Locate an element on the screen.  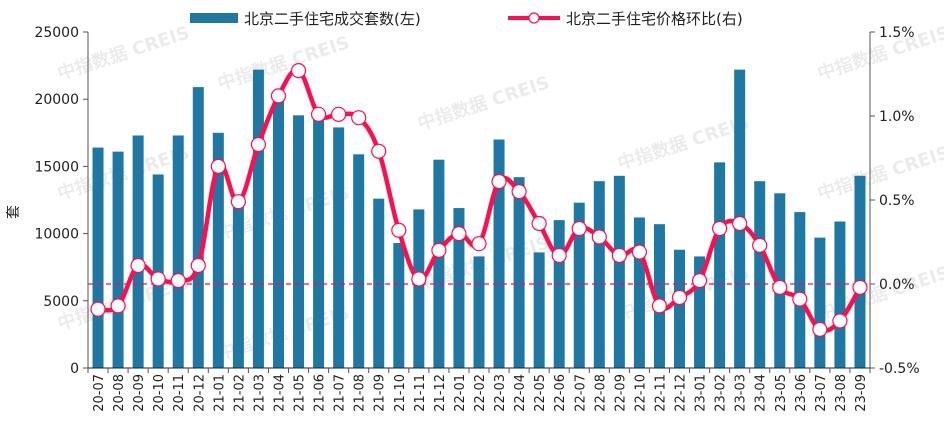
legend-line-marker is located at coordinates (534, 18).